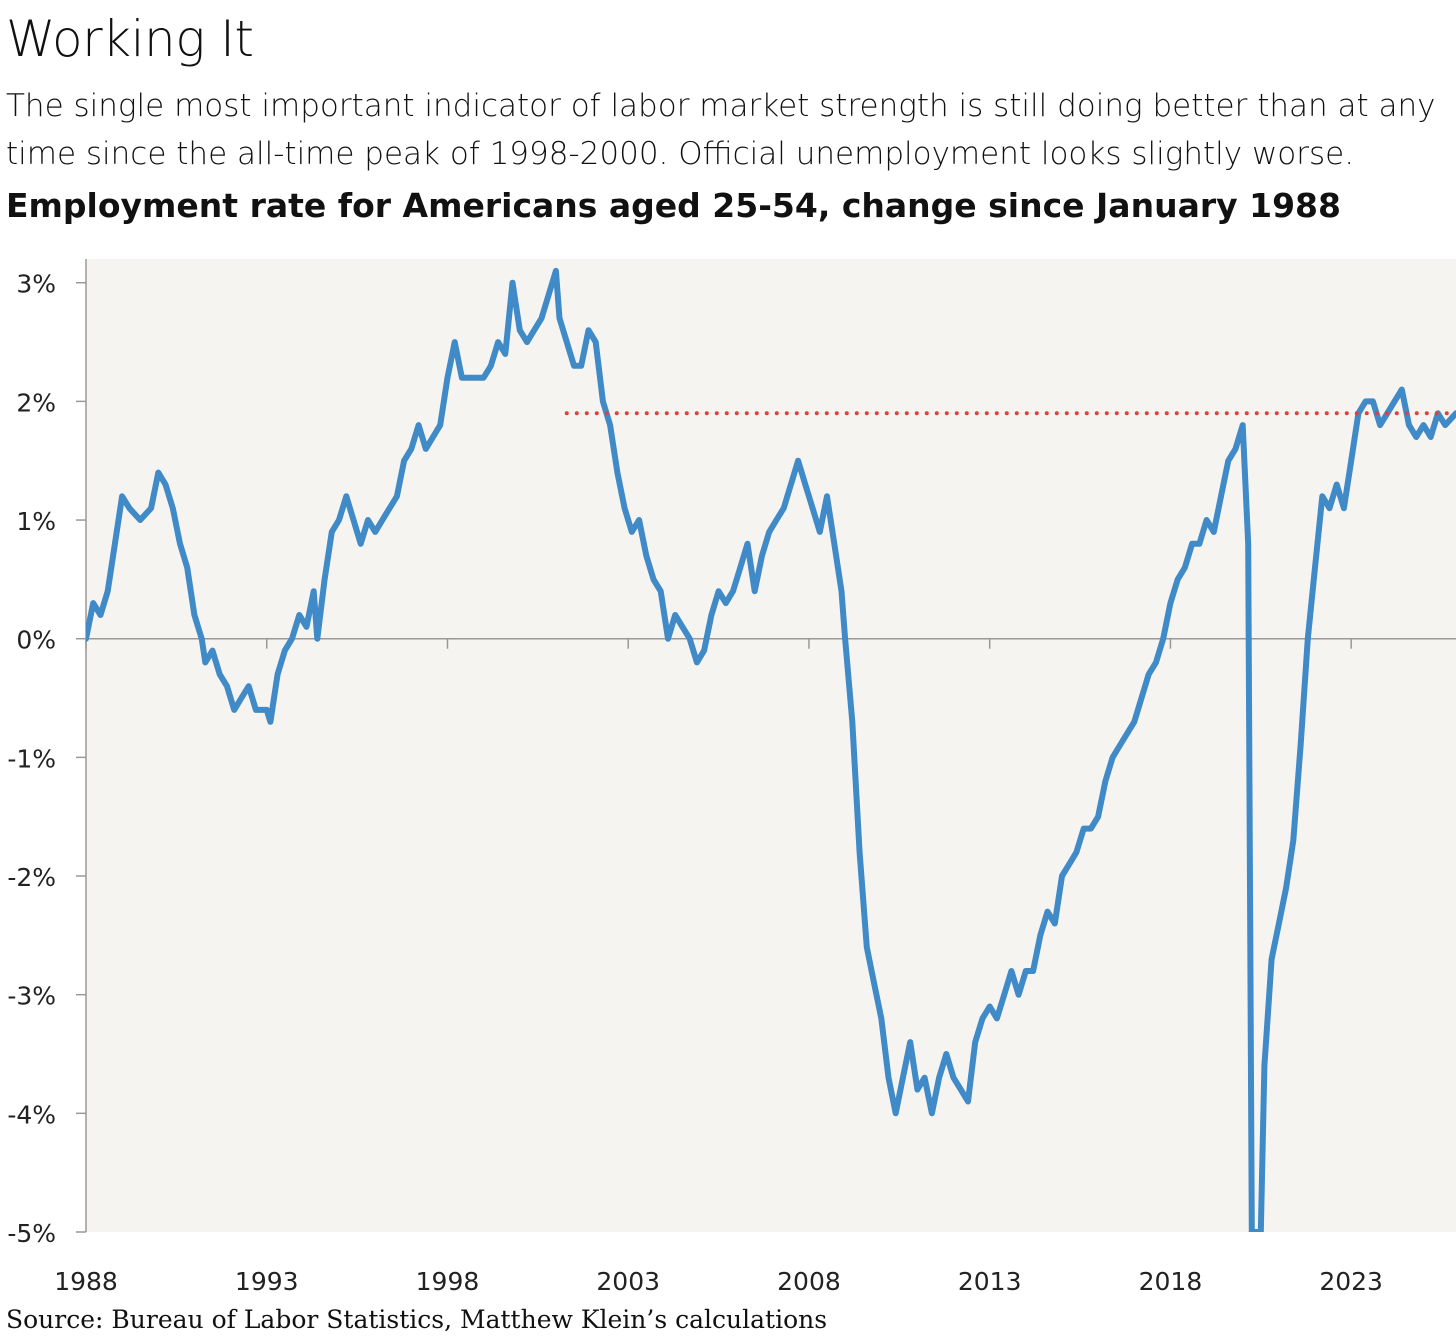 This screenshot has height=1342, width=1456. What do you see at coordinates (36, 640) in the screenshot?
I see `y-tick-label: 0%` at bounding box center [36, 640].